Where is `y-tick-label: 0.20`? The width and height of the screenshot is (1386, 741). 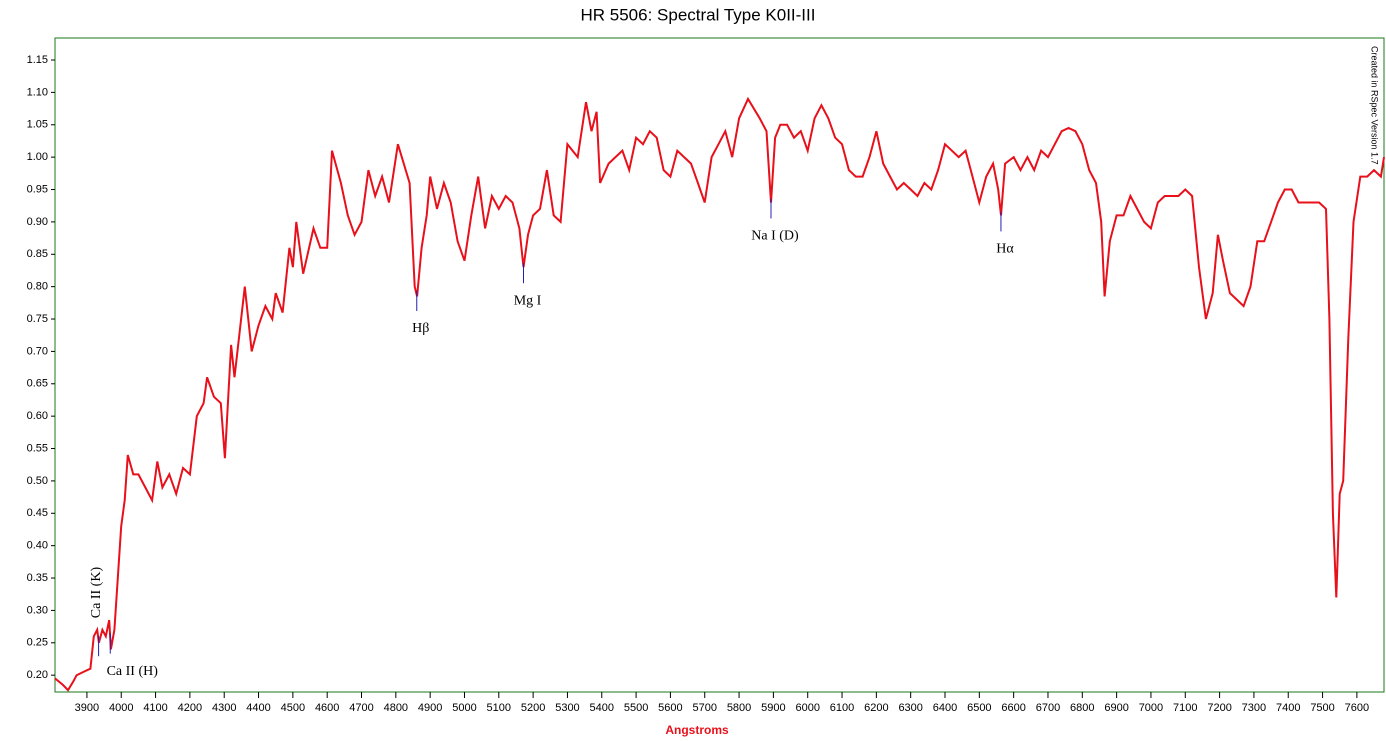
y-tick-label: 0.20 is located at coordinates (37, 675).